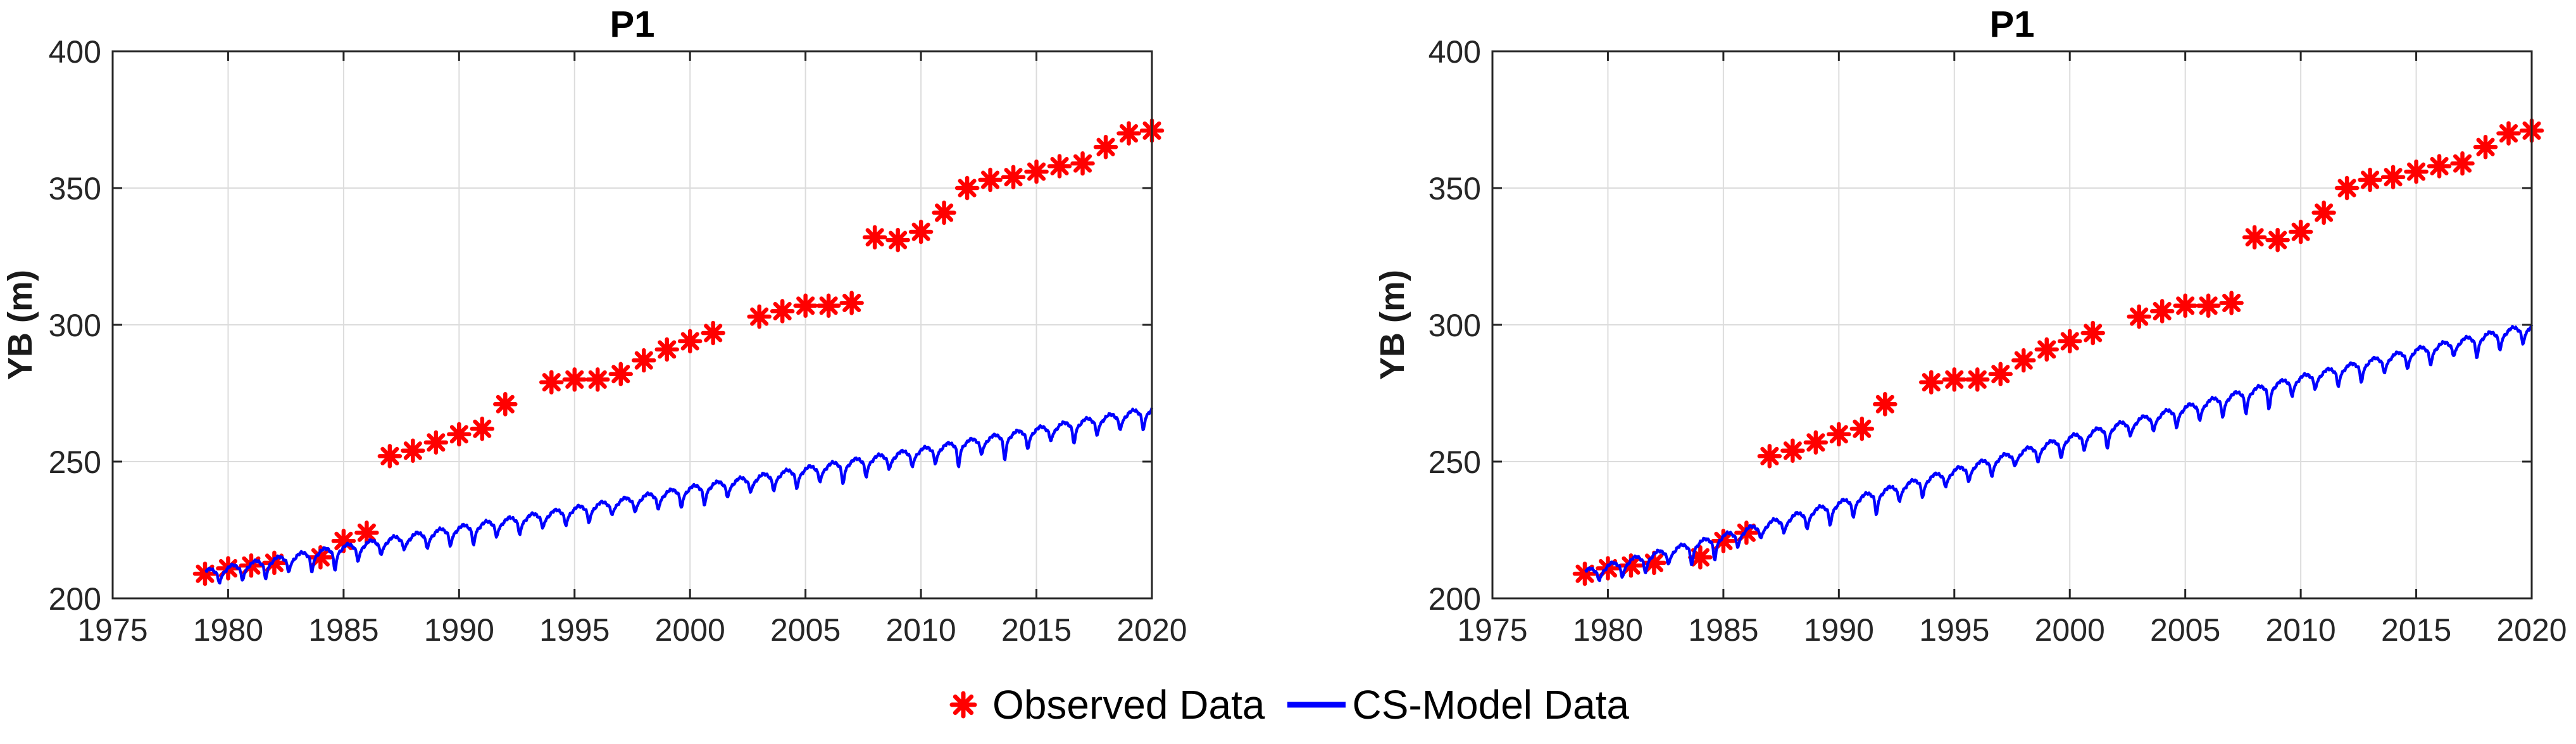 The width and height of the screenshot is (2576, 744). I want to click on legend-item-model: CS-Model Data, so click(1457, 704).